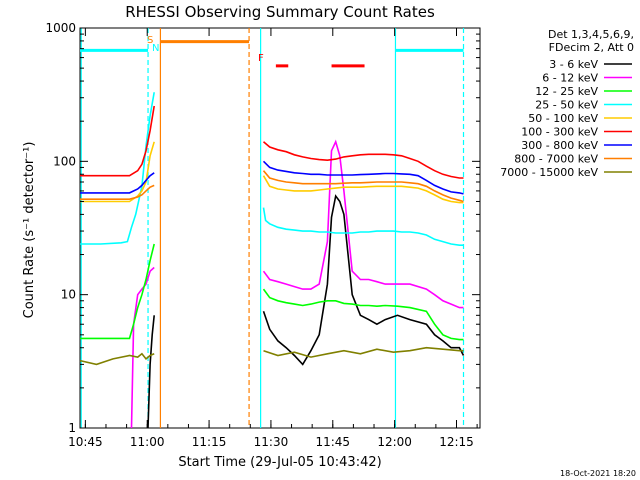 Image resolution: width=640 pixels, height=480 pixels. Describe the element at coordinates (205, 49) in the screenshot. I see `annotations: SN F` at that location.